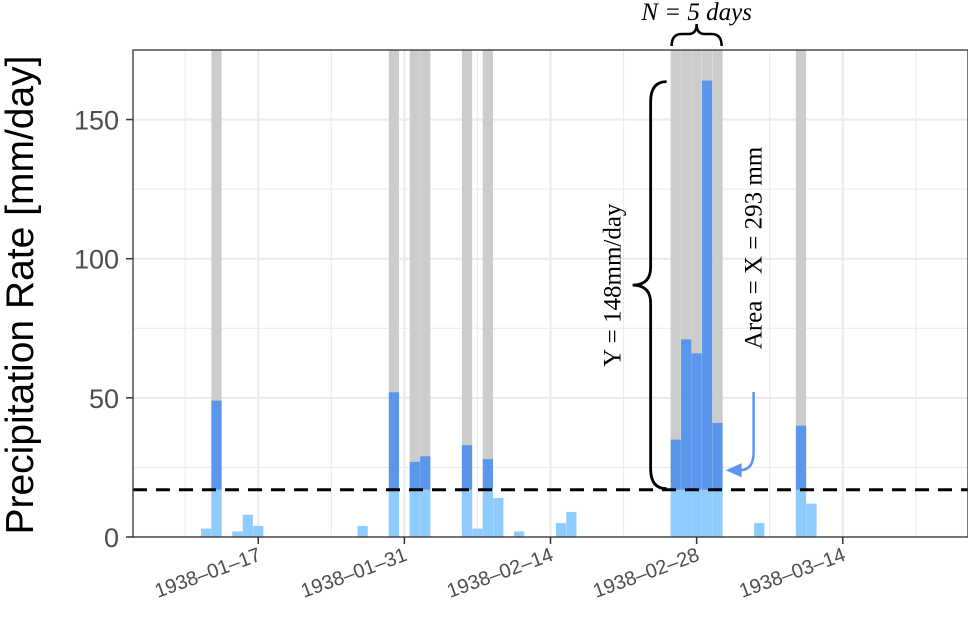 Image resolution: width=968 pixels, height=632 pixels. I want to click on x-tick-label: 1938–02–28, so click(646, 573).